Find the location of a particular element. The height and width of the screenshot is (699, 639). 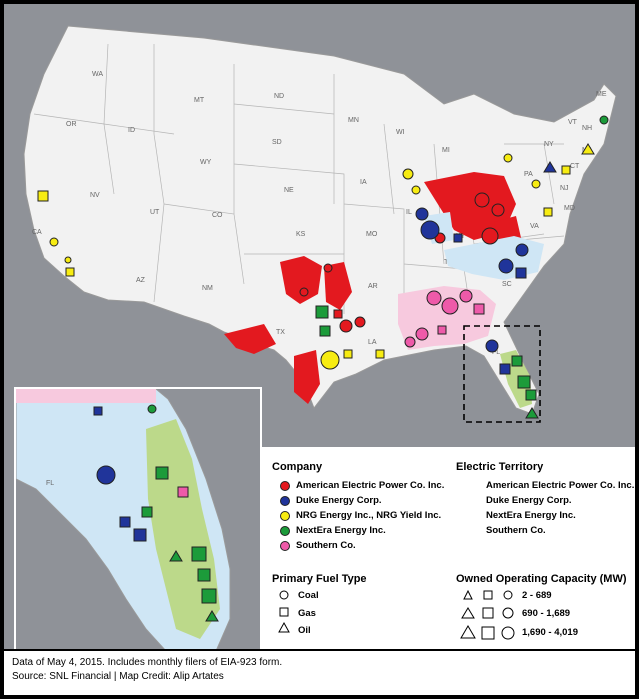

legend-capacity-medium: 690 - 1,689 is located at coordinates (546, 613).